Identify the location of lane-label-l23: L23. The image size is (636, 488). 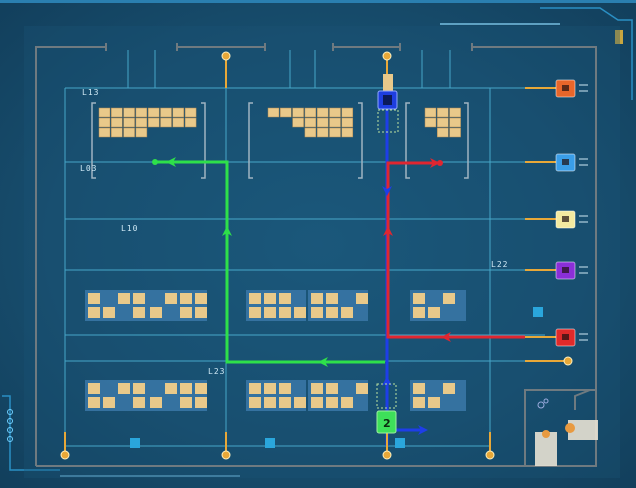
(216, 371).